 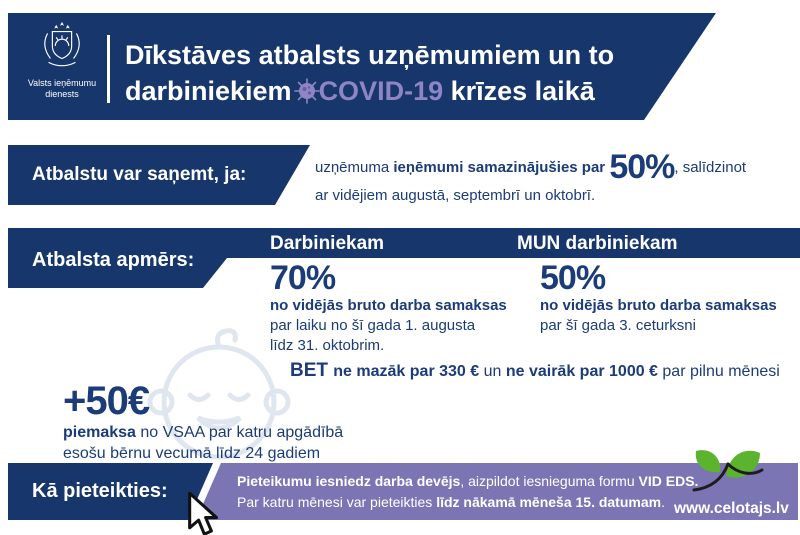 What do you see at coordinates (139, 174) in the screenshot?
I see `eligibility-label: Atbalstu var saņemt, ja:` at bounding box center [139, 174].